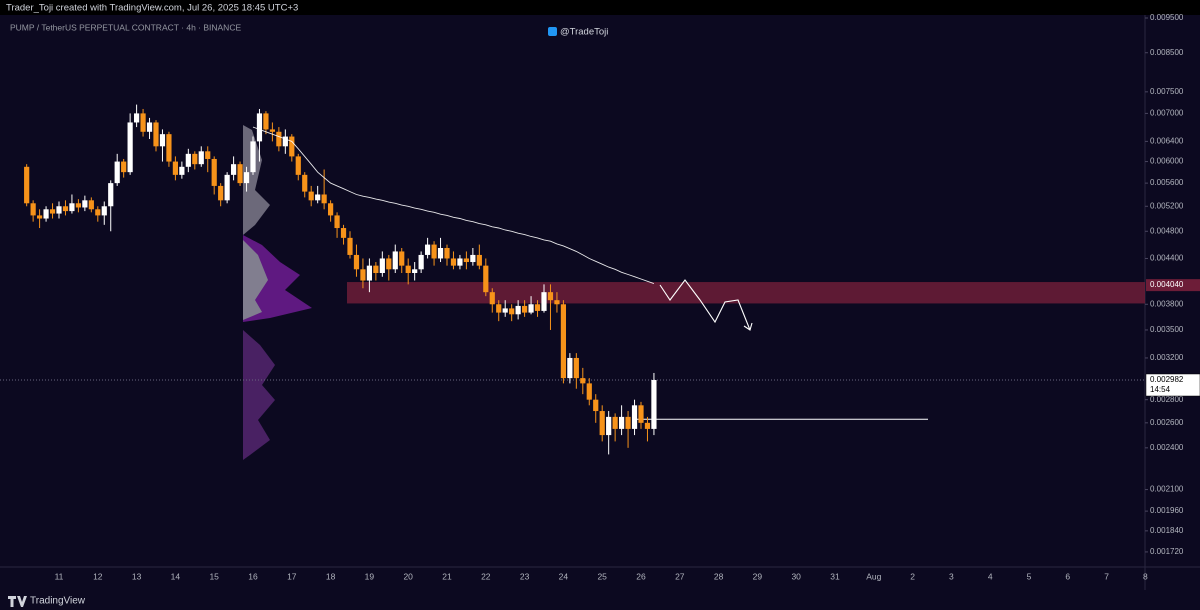 This screenshot has width=1200, height=610. I want to click on brand-logo, so click(17, 601).